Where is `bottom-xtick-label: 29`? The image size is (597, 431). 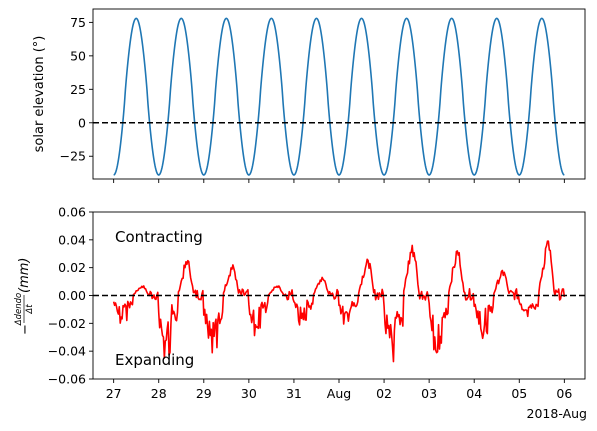
bottom-xtick-label: 29 is located at coordinates (204, 393).